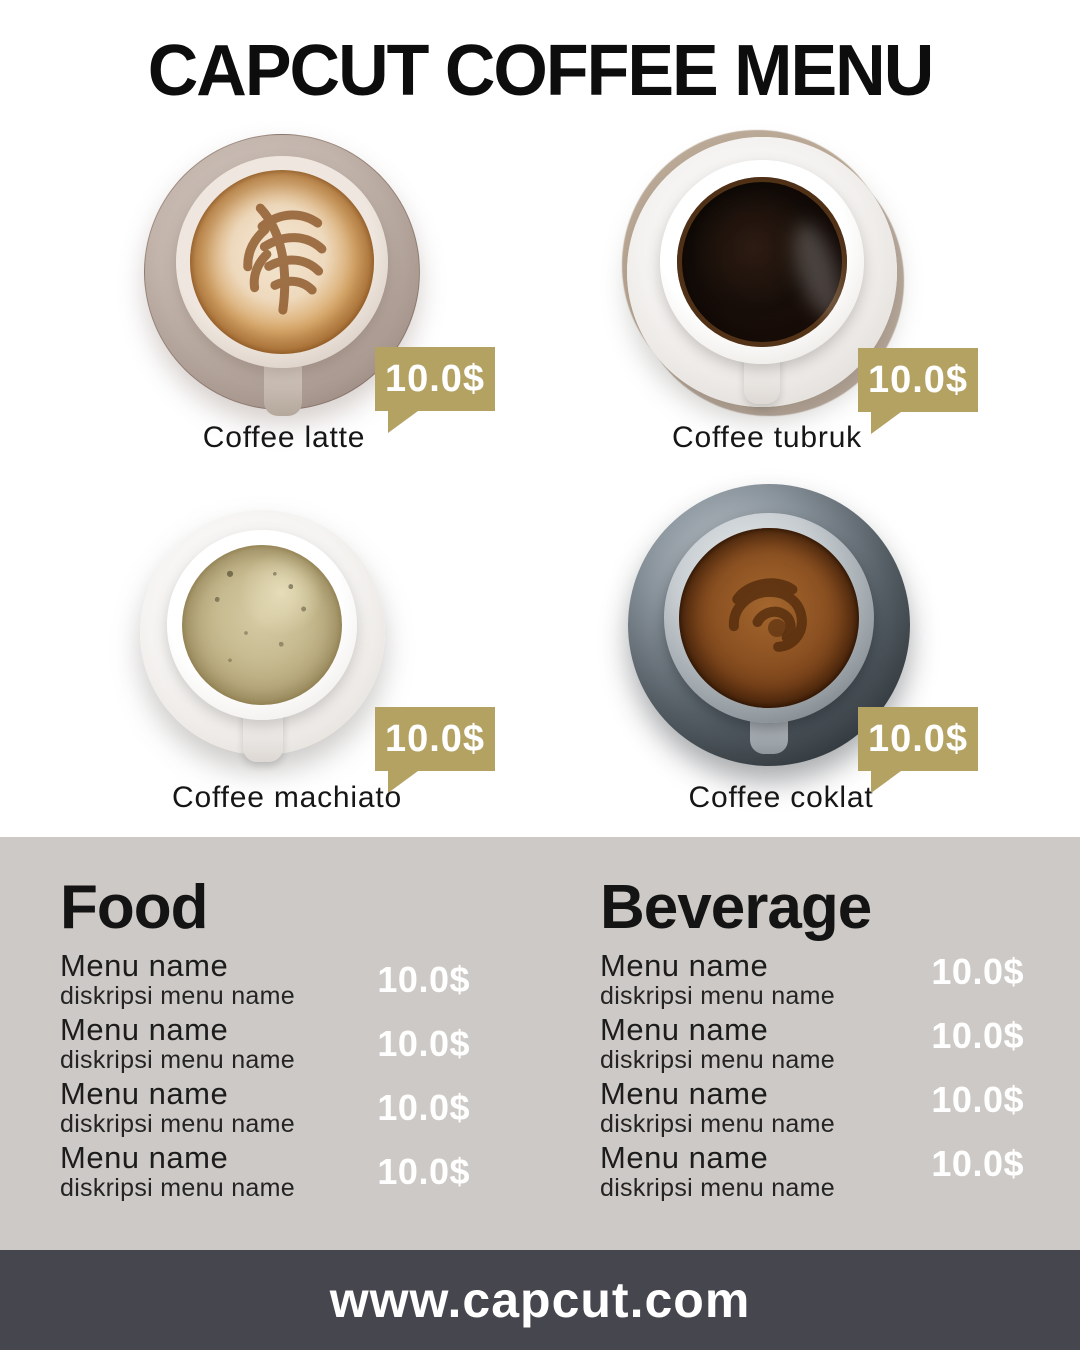 The height and width of the screenshot is (1350, 1080). I want to click on coffee-machiato-image, so click(262, 636).